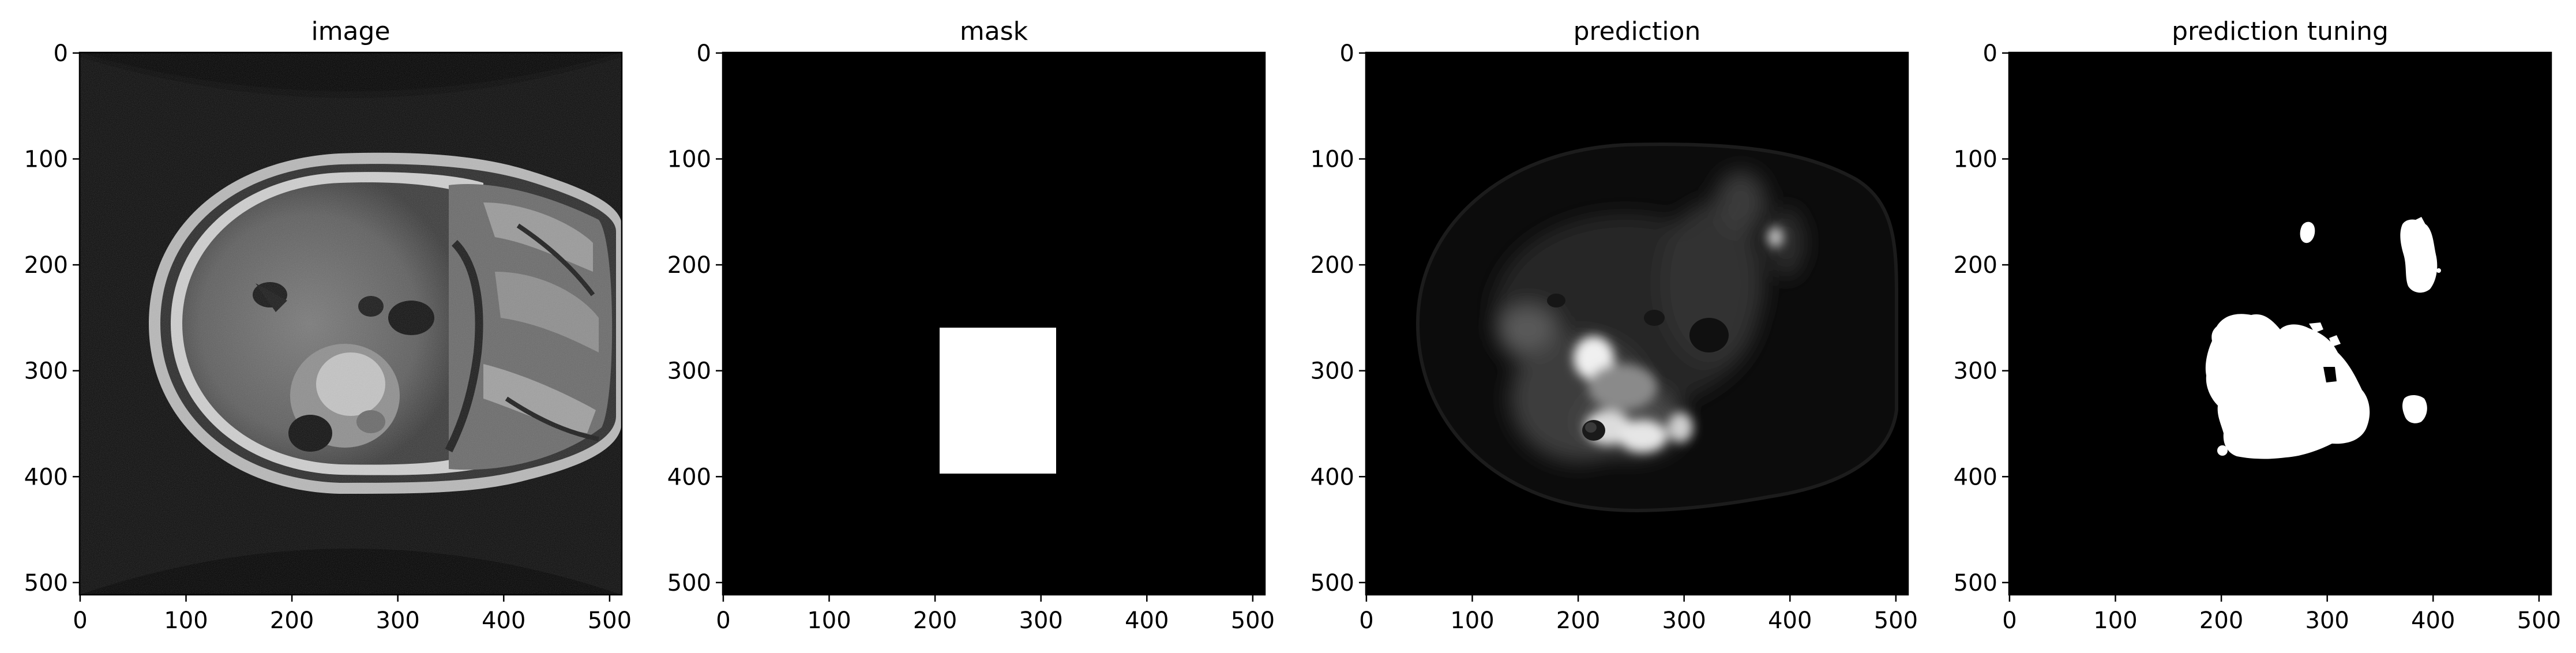 This screenshot has height=653, width=2576. Describe the element at coordinates (2419, 256) in the screenshot. I see `tuned-region-upper-right` at that location.